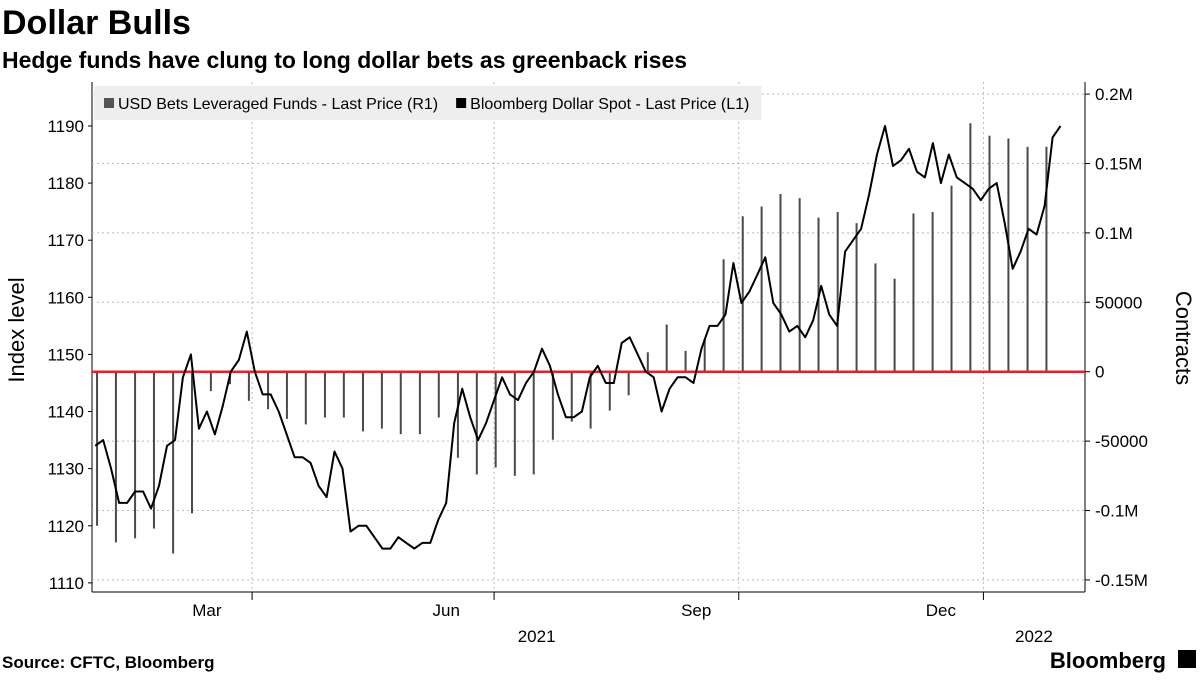  Describe the element at coordinates (65, 469) in the screenshot. I see `y-tick-label: 1130` at that location.